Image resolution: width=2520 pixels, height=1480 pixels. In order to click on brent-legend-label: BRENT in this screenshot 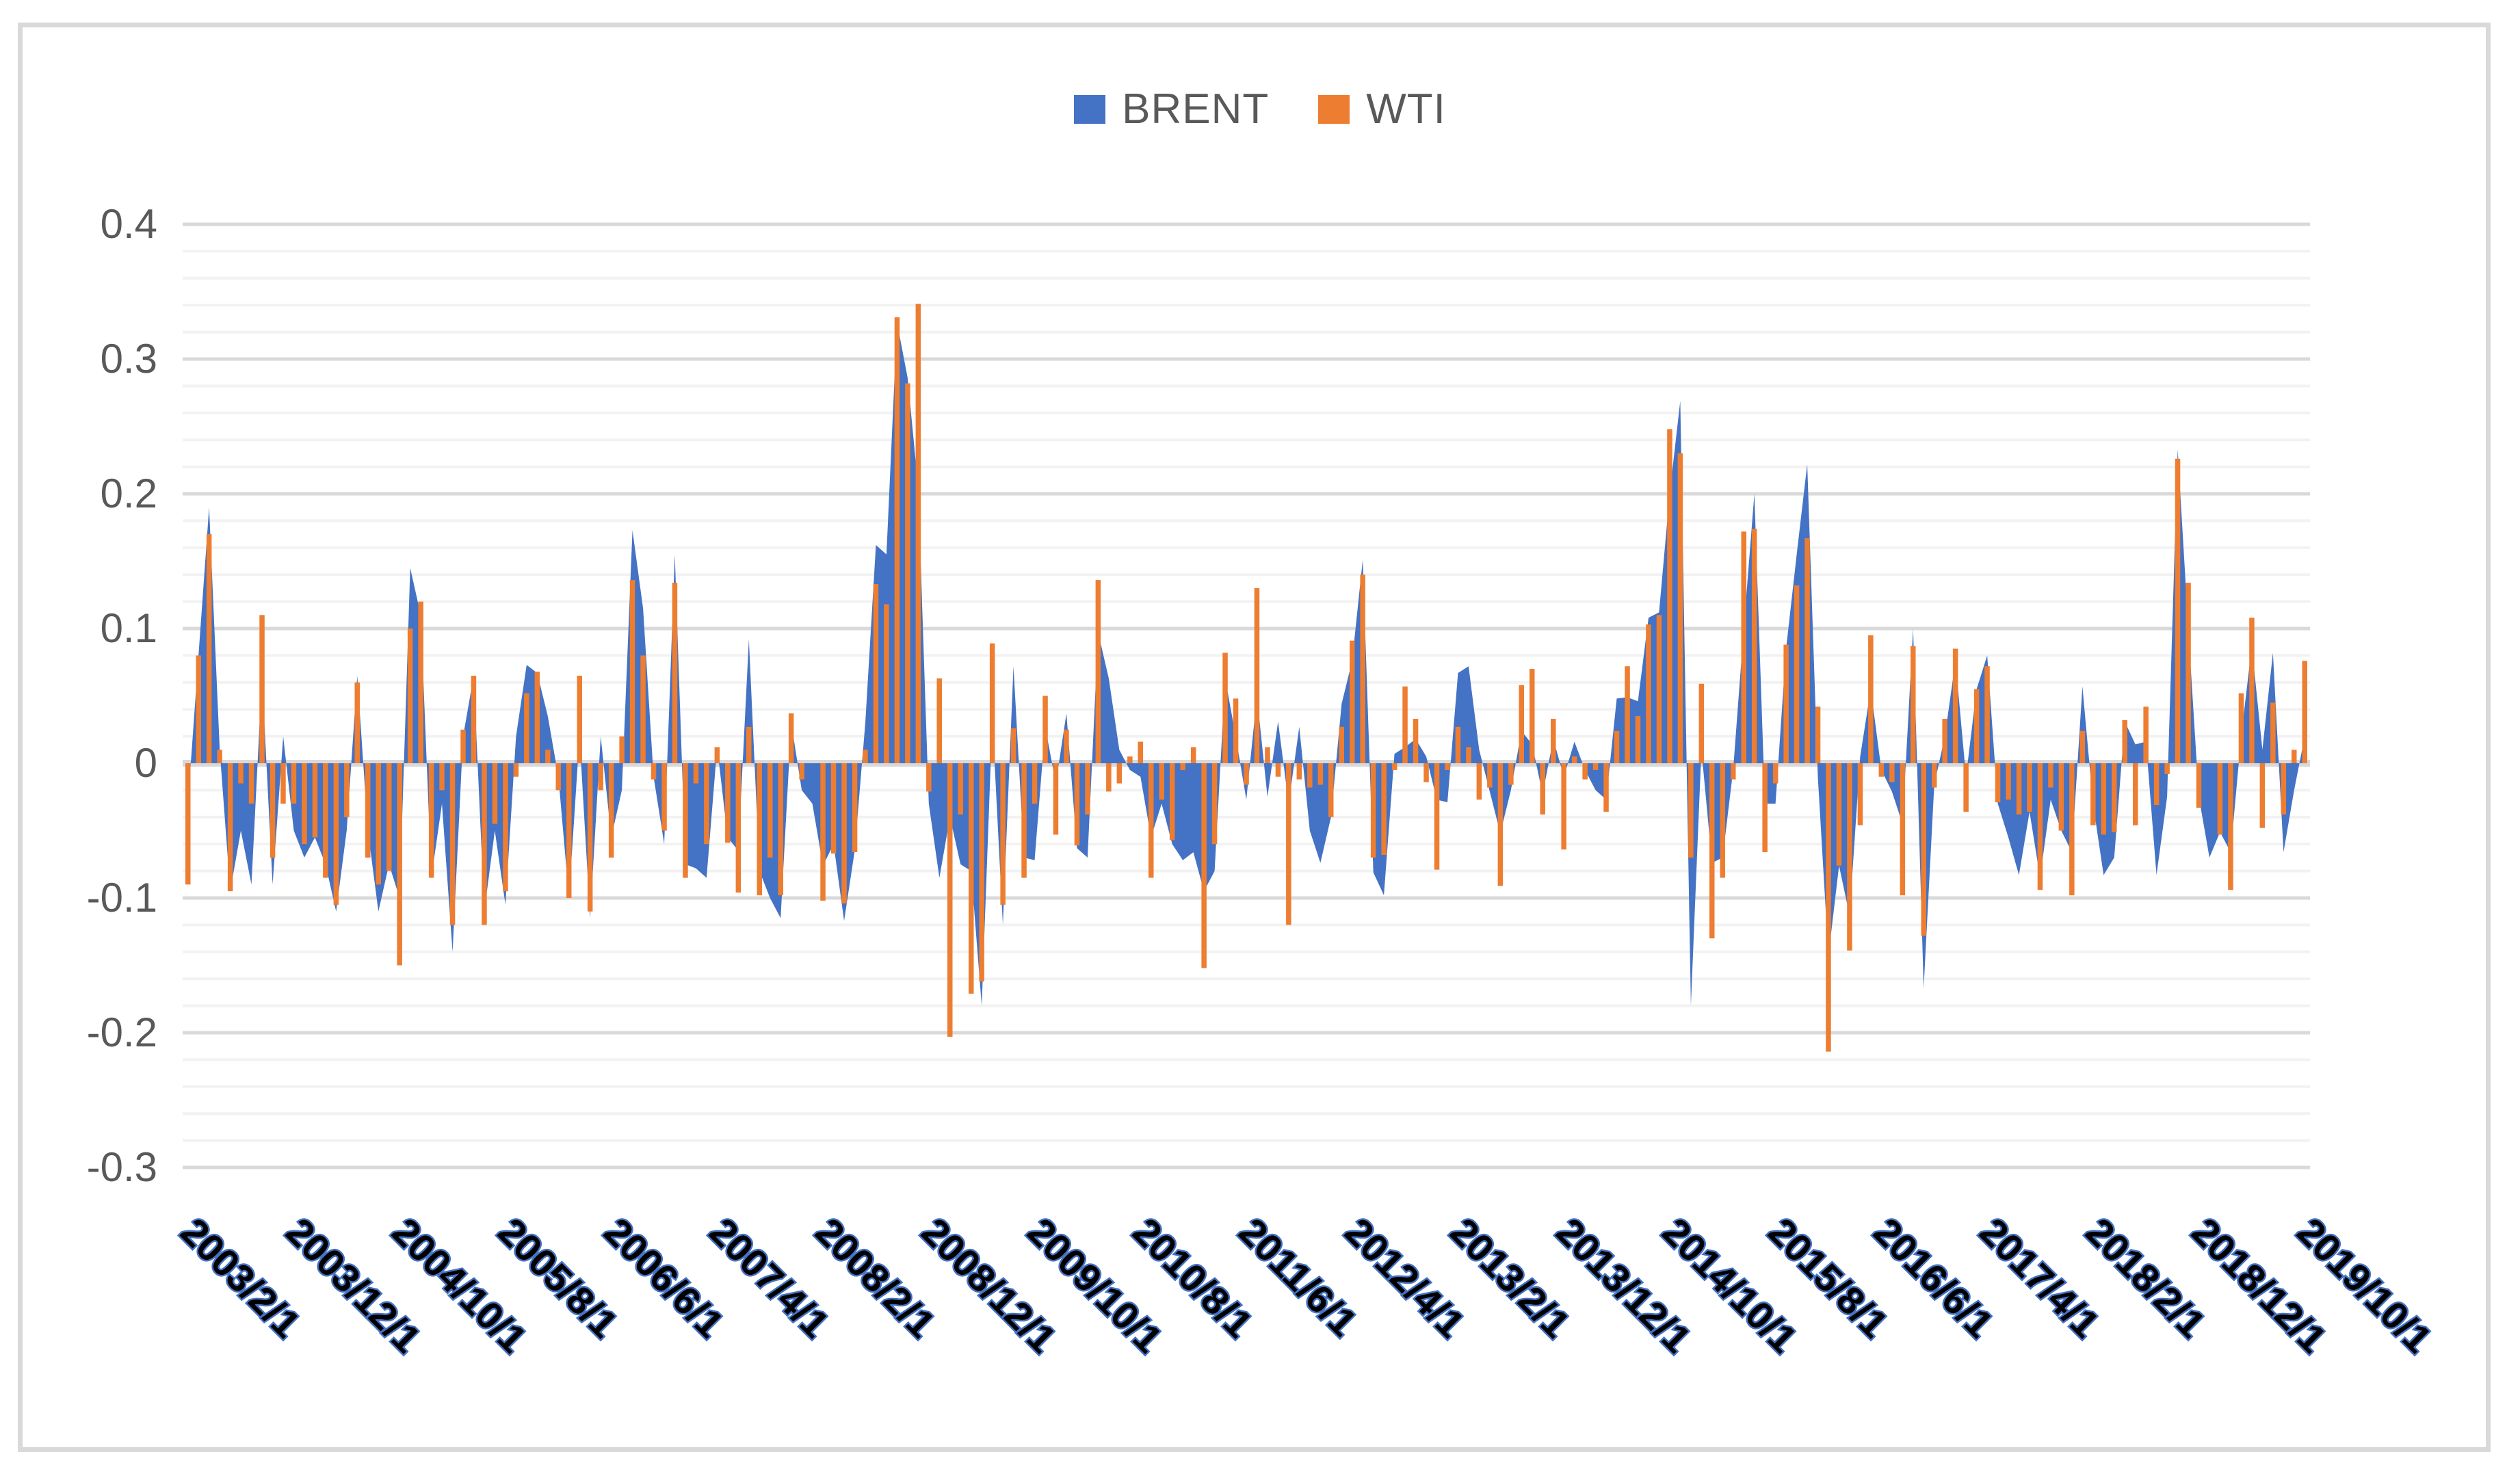, I will do `click(1196, 109)`.